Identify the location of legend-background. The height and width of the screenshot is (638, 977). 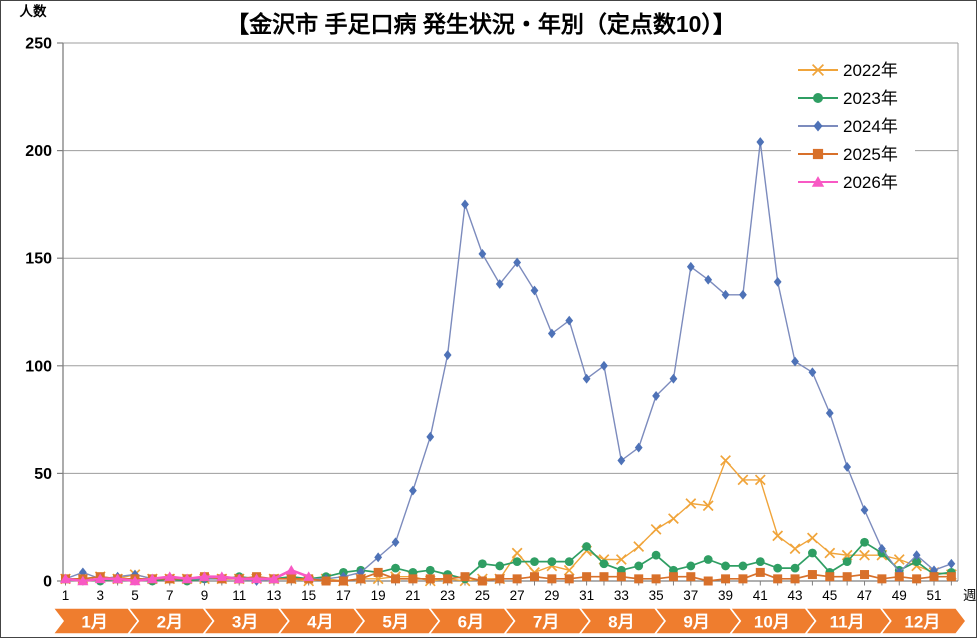
(853, 124).